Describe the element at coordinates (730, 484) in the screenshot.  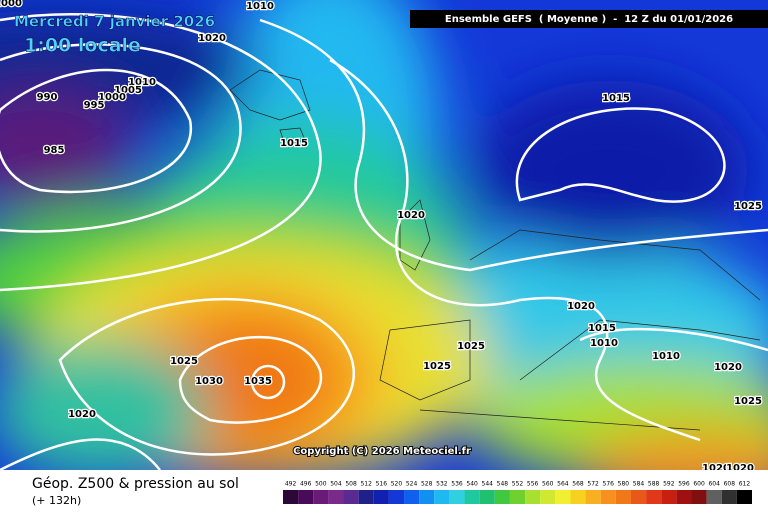
I see `scale-label: 608` at that location.